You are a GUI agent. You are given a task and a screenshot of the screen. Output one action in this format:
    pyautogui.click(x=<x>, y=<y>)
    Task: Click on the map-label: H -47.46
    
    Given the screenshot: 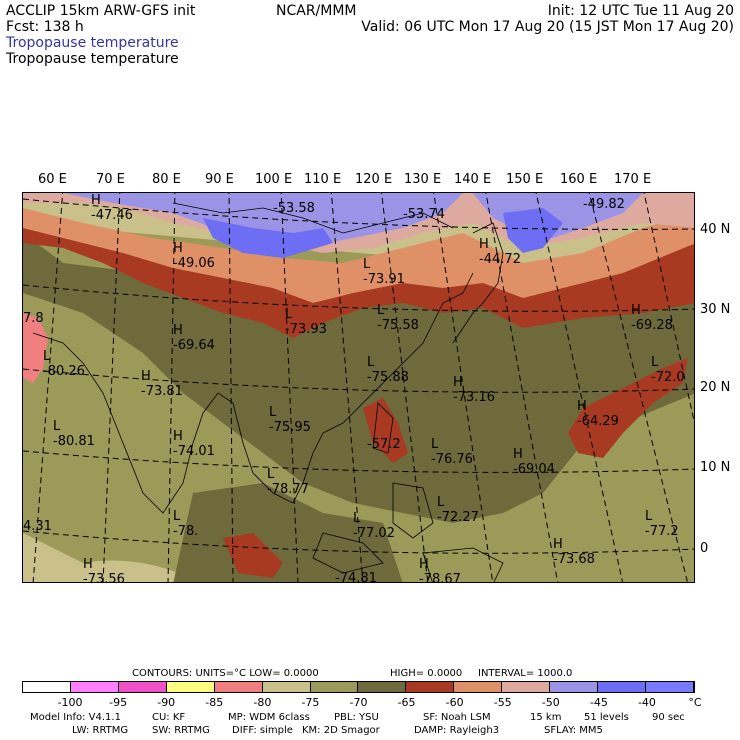 What is the action you would take?
    pyautogui.click(x=112, y=208)
    